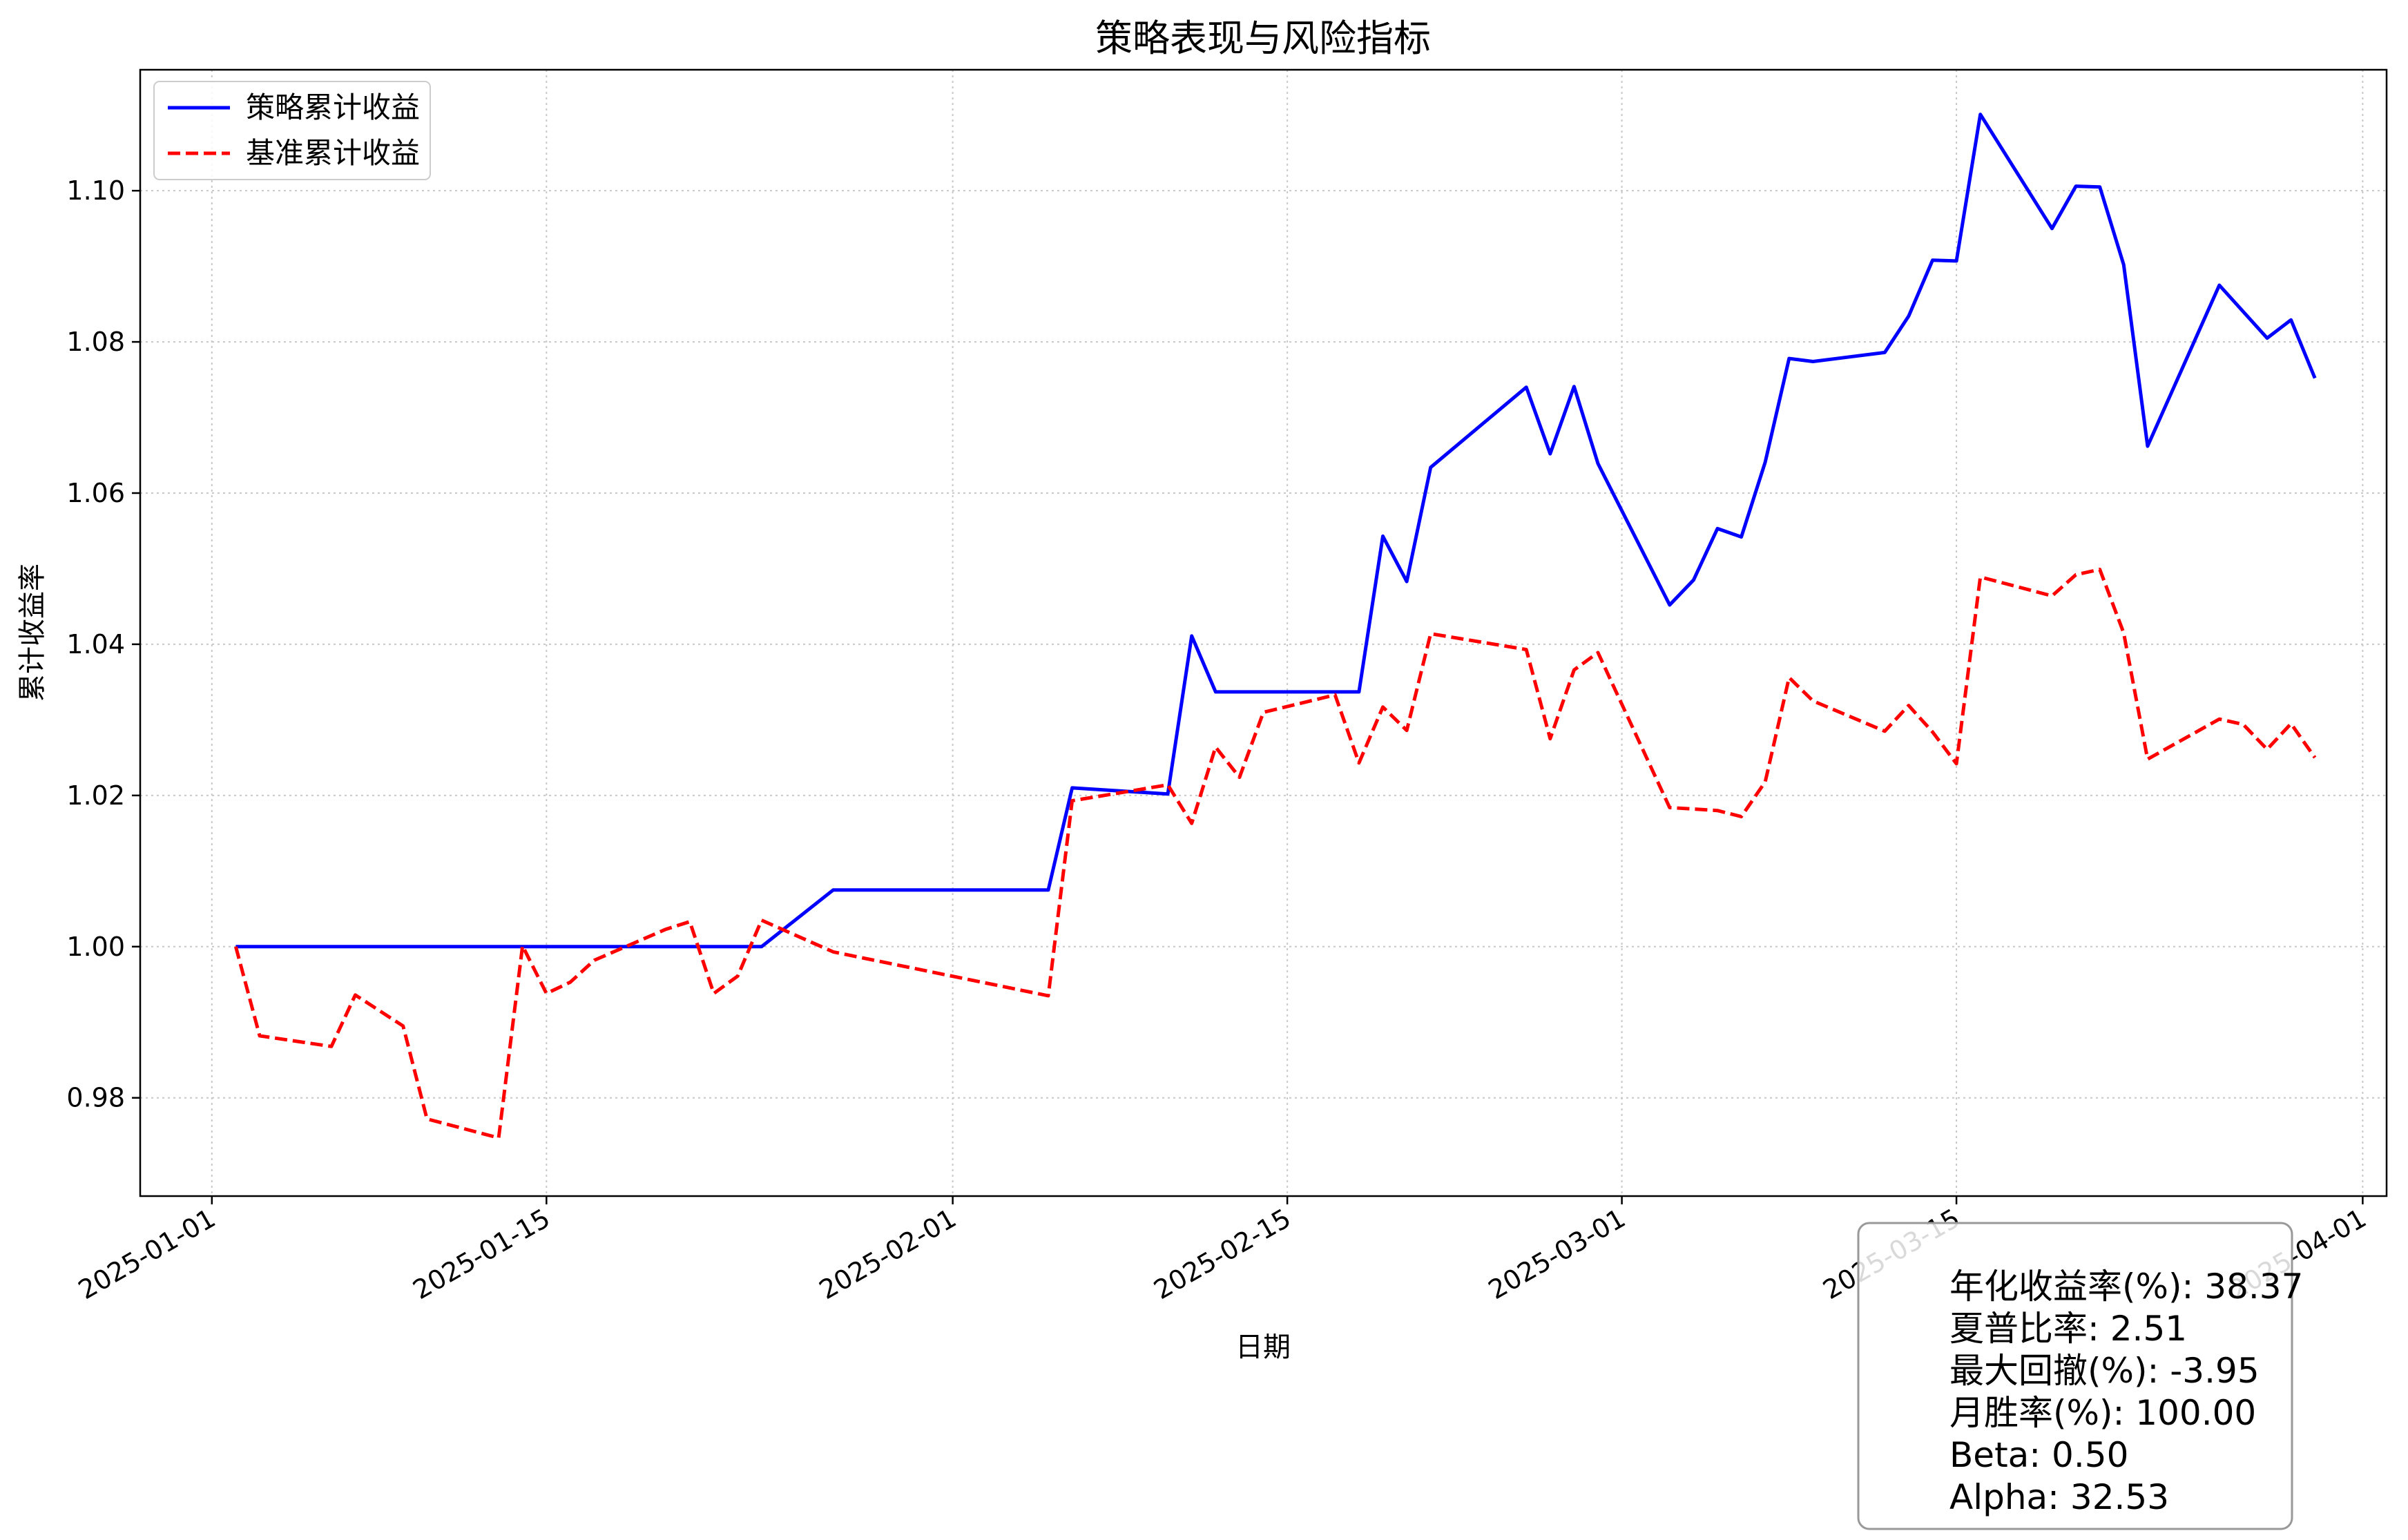 This screenshot has width=2408, height=1540. Describe the element at coordinates (2068, 1329) in the screenshot. I see `stat-sharpe: 夏普比率: 2.51` at that location.